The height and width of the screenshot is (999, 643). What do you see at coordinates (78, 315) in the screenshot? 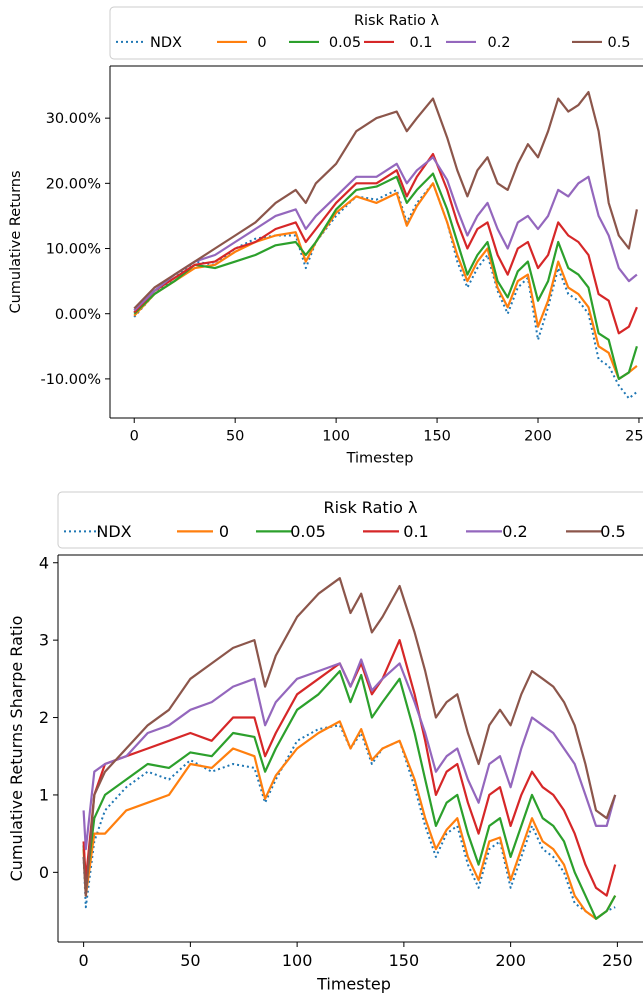
I see `y-tick-label: 0.00%` at bounding box center [78, 315].